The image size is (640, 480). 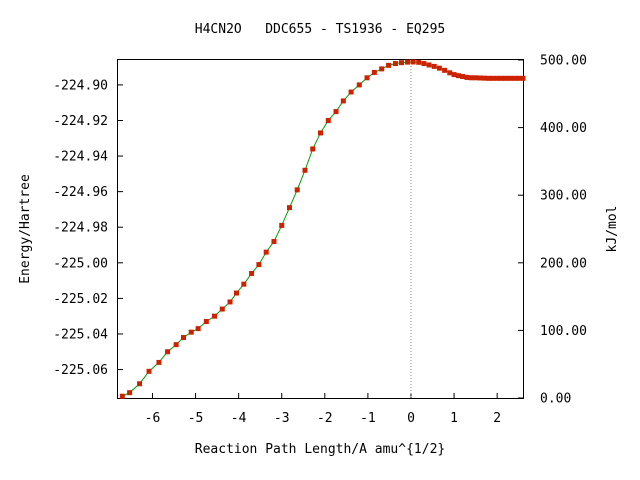 I want to click on x-axis: -6 -5 -4 -3 -2 -1 0 1 2, so click(x=323, y=409).